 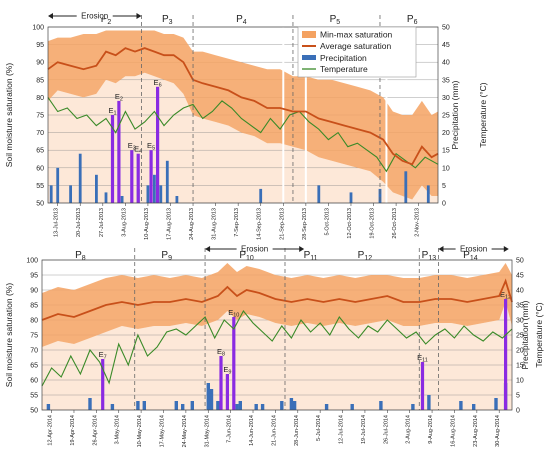 What do you see at coordinates (260, 224) in the screenshot?
I see `x-tick-label: 14-Sep-2013` at bounding box center [260, 224].